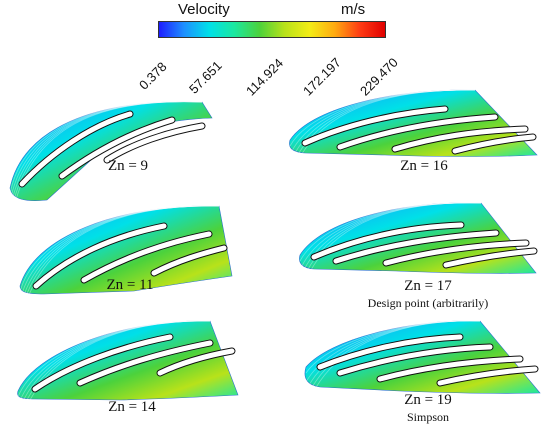 This screenshot has height=428, width=550. I want to click on caption-label: Zn = 9, so click(128, 166).